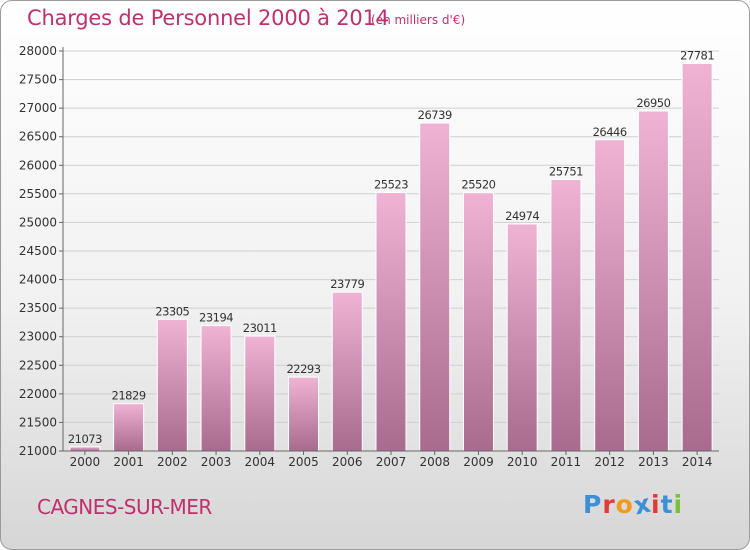  What do you see at coordinates (260, 393) in the screenshot?
I see `bar-2004` at bounding box center [260, 393].